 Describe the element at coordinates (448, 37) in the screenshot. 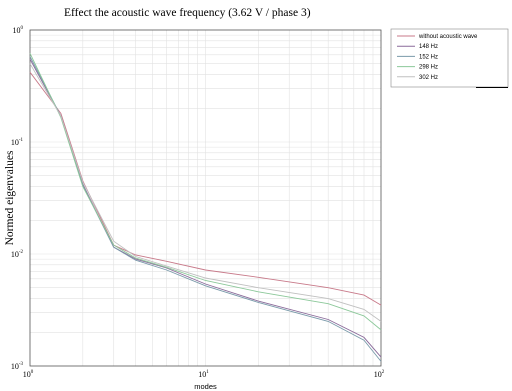

I see `legend-label: without acoustic wave` at that location.